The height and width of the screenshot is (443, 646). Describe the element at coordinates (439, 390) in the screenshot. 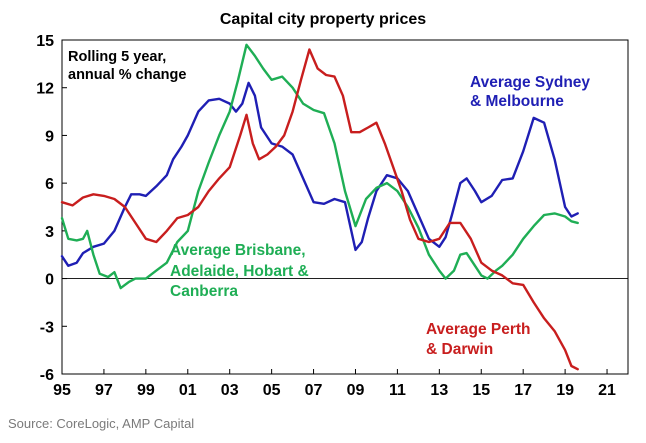

I see `x-tick-label: 13` at that location.